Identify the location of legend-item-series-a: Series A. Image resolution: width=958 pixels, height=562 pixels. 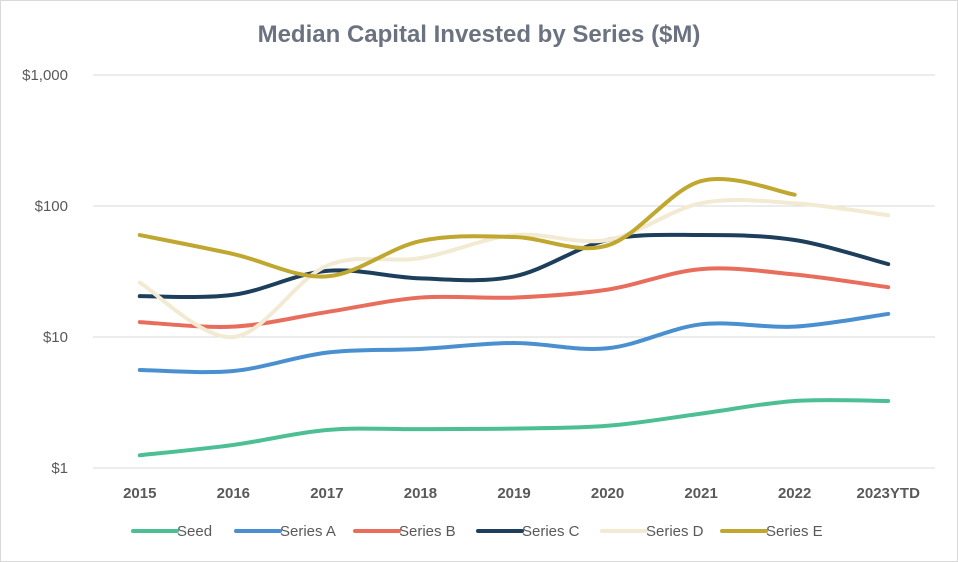
(285, 531).